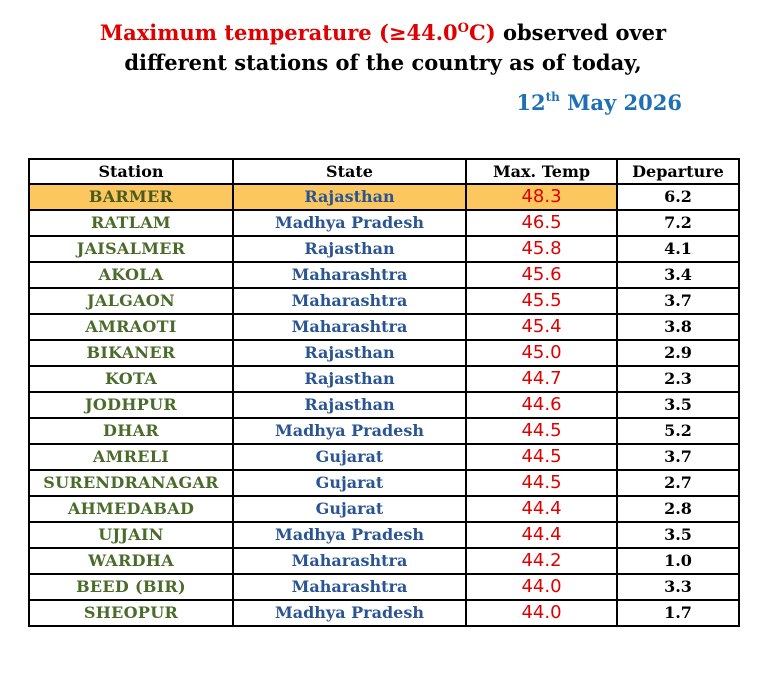 The image size is (766, 689). Describe the element at coordinates (131, 431) in the screenshot. I see `station-cell: DHAR` at that location.